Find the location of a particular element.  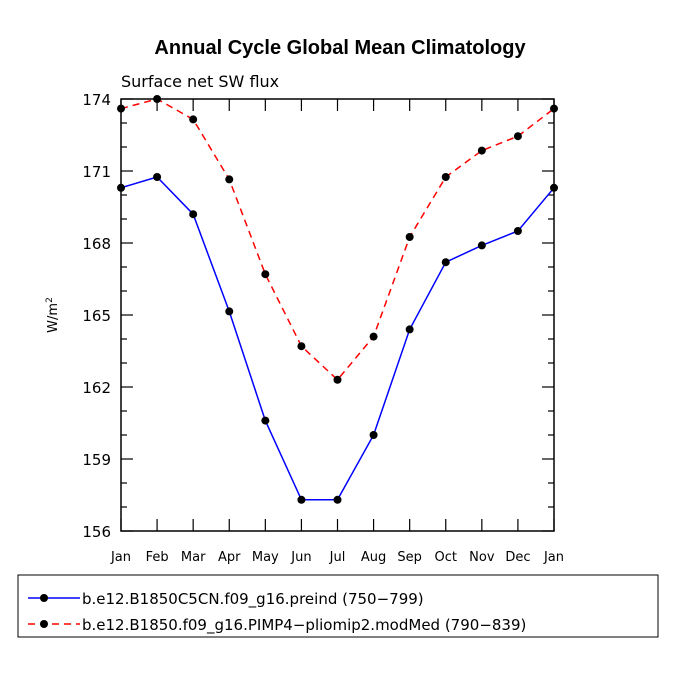

y-tick-label: 162 is located at coordinates (96, 388).